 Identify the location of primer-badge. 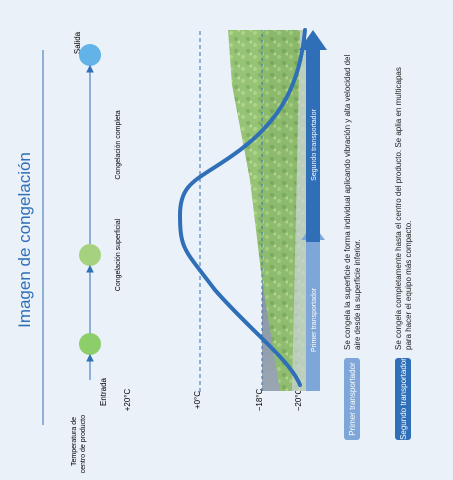
(352, 399).